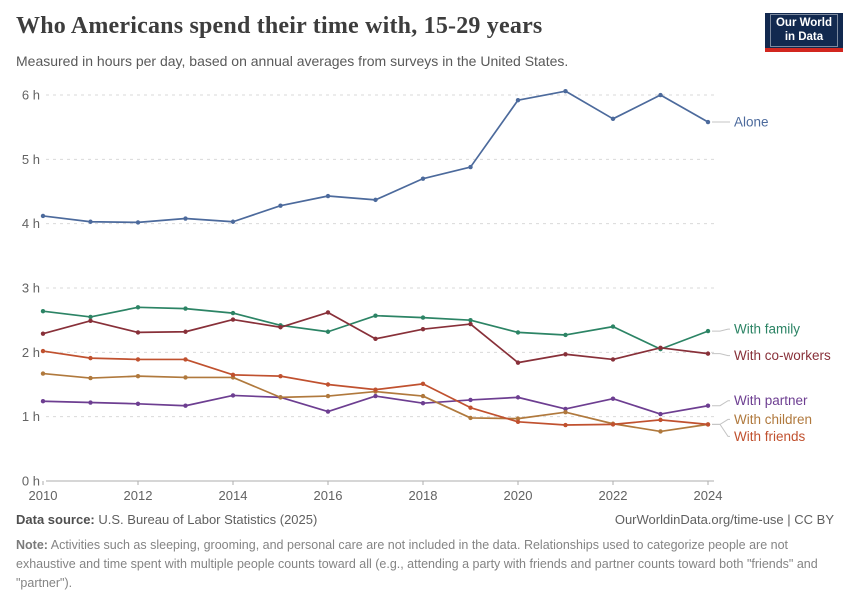 The width and height of the screenshot is (850, 600). I want to click on y-tick-label: 0 h, so click(31, 481).